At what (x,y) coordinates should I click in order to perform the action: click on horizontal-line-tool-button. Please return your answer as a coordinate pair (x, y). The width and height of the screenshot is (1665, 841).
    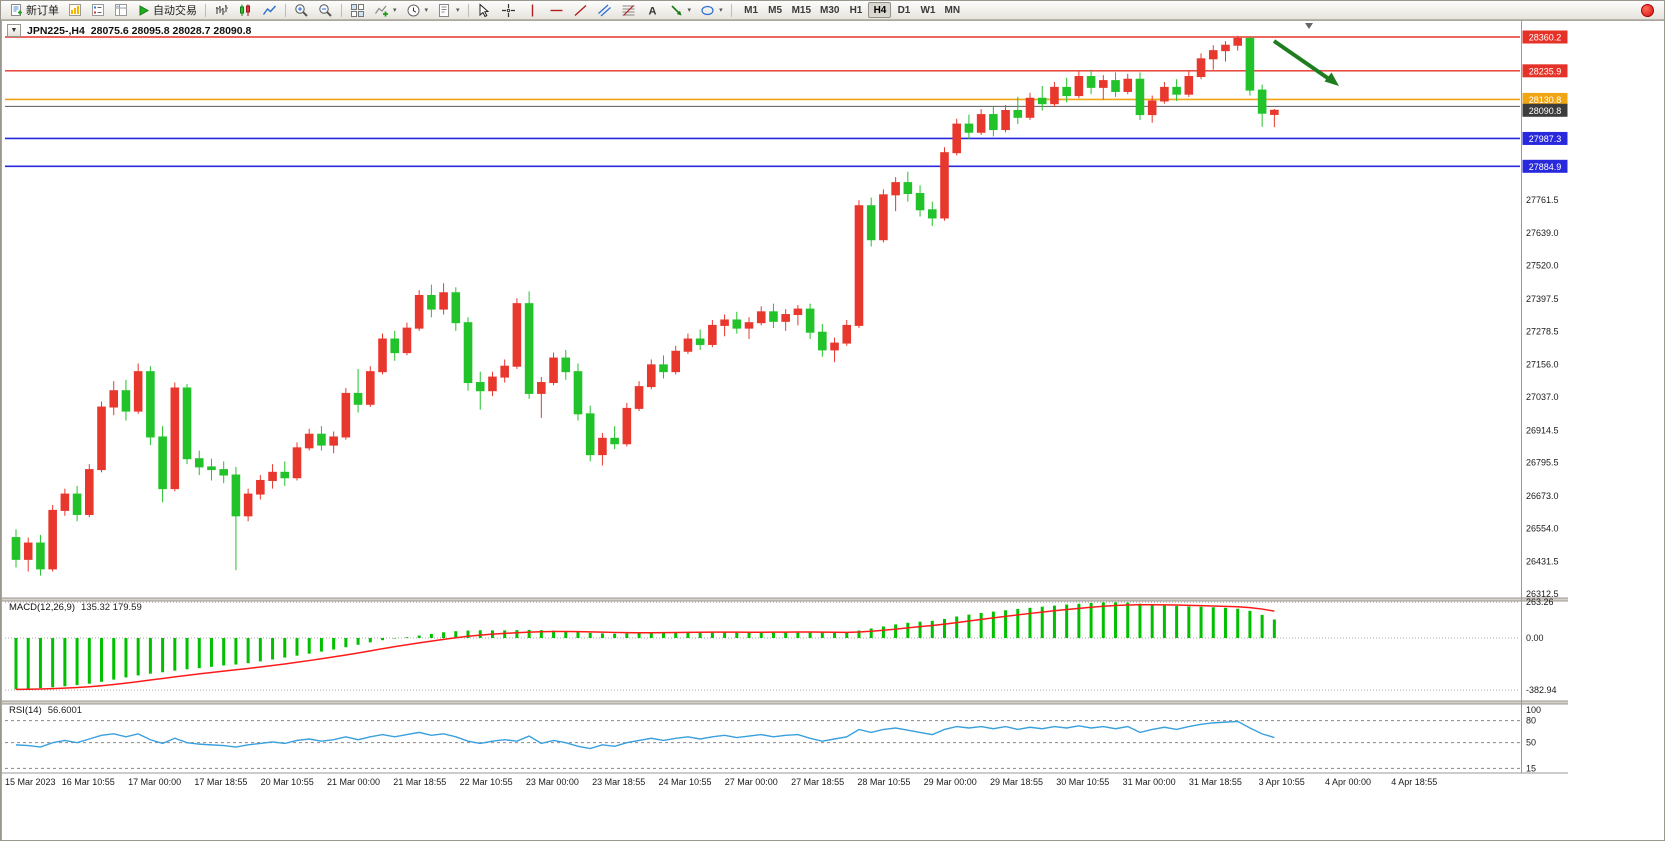
    Looking at the image, I should click on (556, 10).